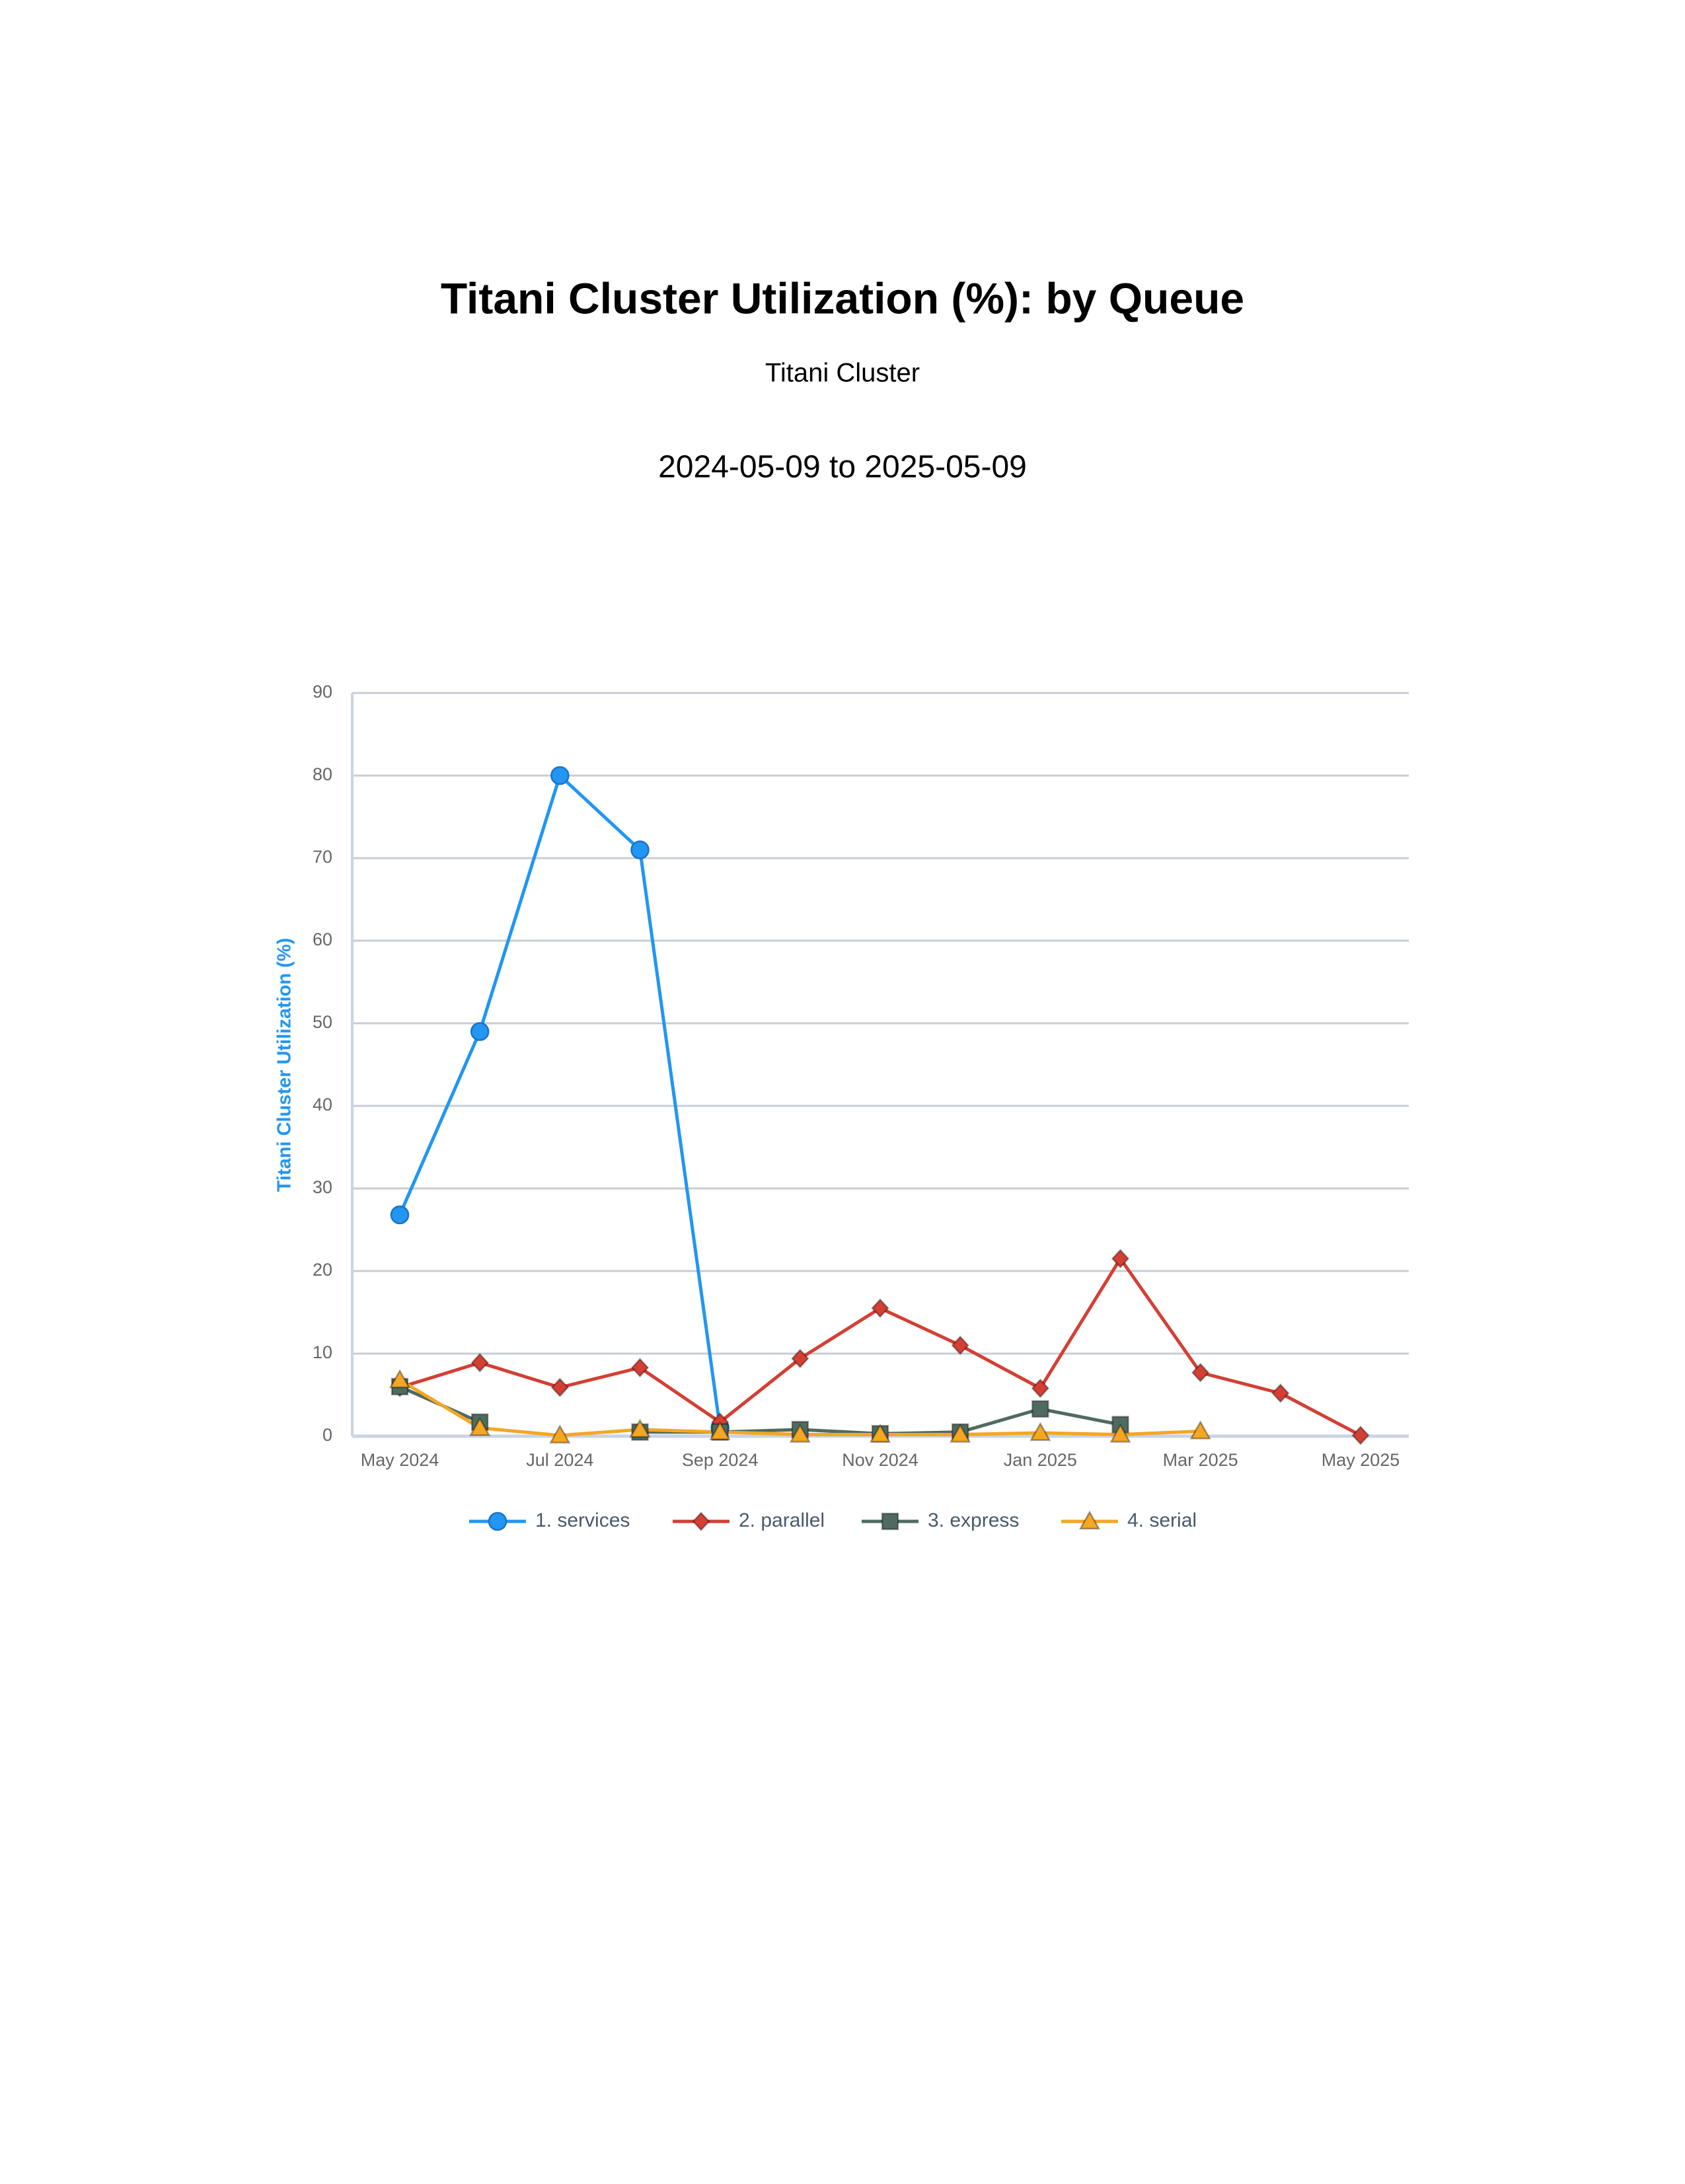  I want to click on y-tick-label: 50, so click(322, 1022).